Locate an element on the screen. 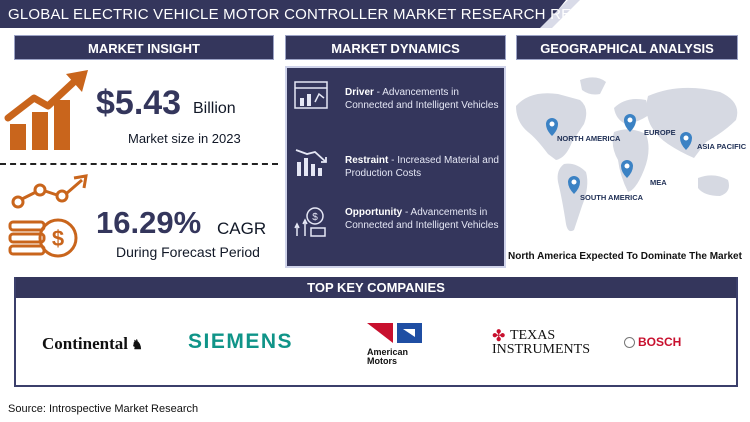 The height and width of the screenshot is (422, 750). section-header-top-key-companies: TOP KEY COMPANIES is located at coordinates (376, 287).